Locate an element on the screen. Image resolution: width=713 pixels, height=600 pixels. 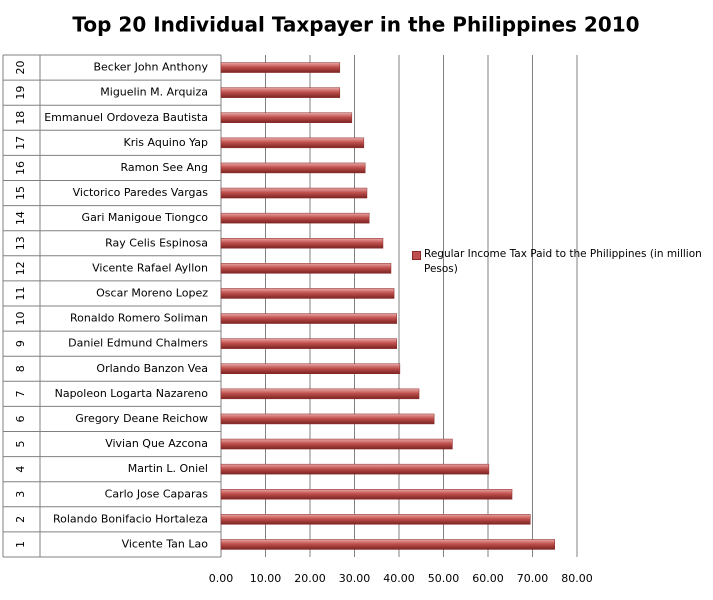
rank-label: 15 is located at coordinates (20, 193).